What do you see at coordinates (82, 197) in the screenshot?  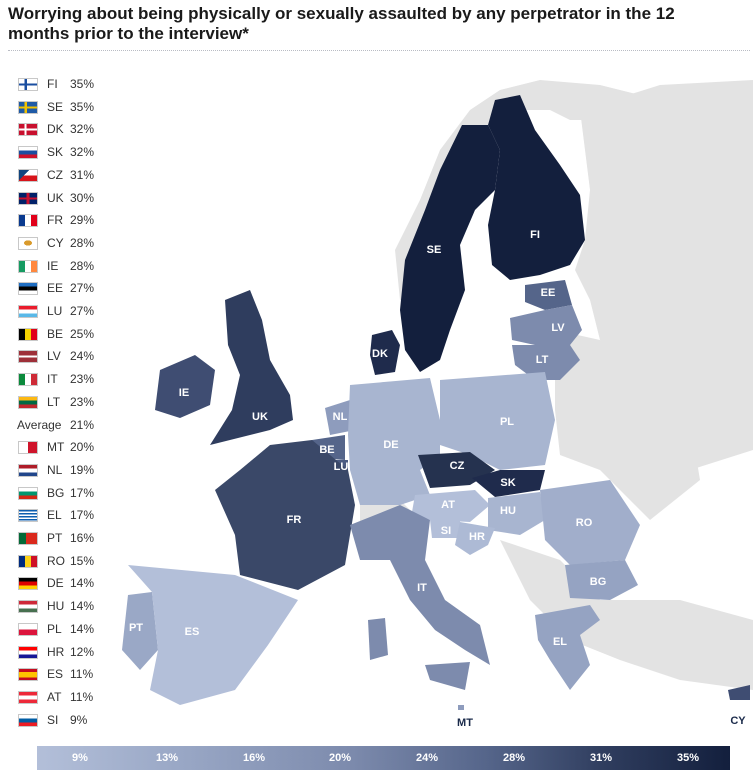 I see `legend-value: 30%` at bounding box center [82, 197].